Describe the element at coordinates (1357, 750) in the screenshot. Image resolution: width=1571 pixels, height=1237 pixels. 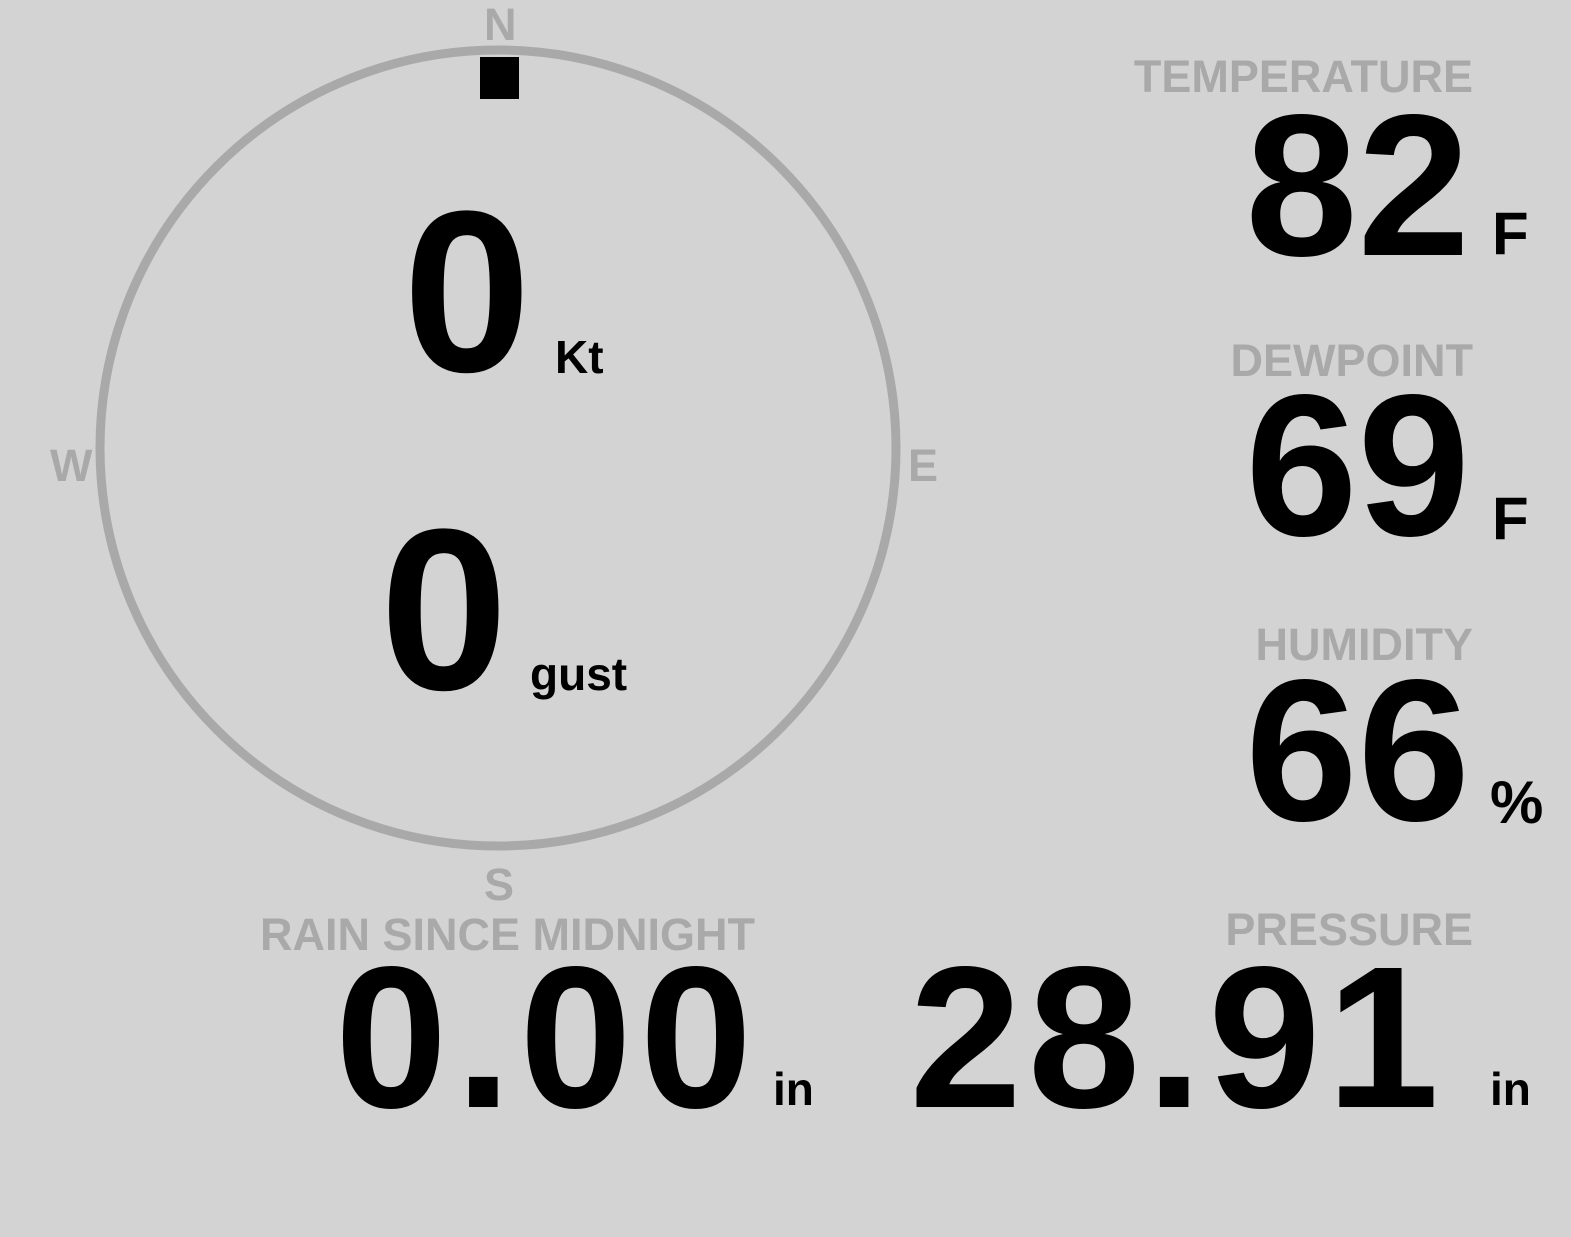
I see `humidity-value: 66` at that location.